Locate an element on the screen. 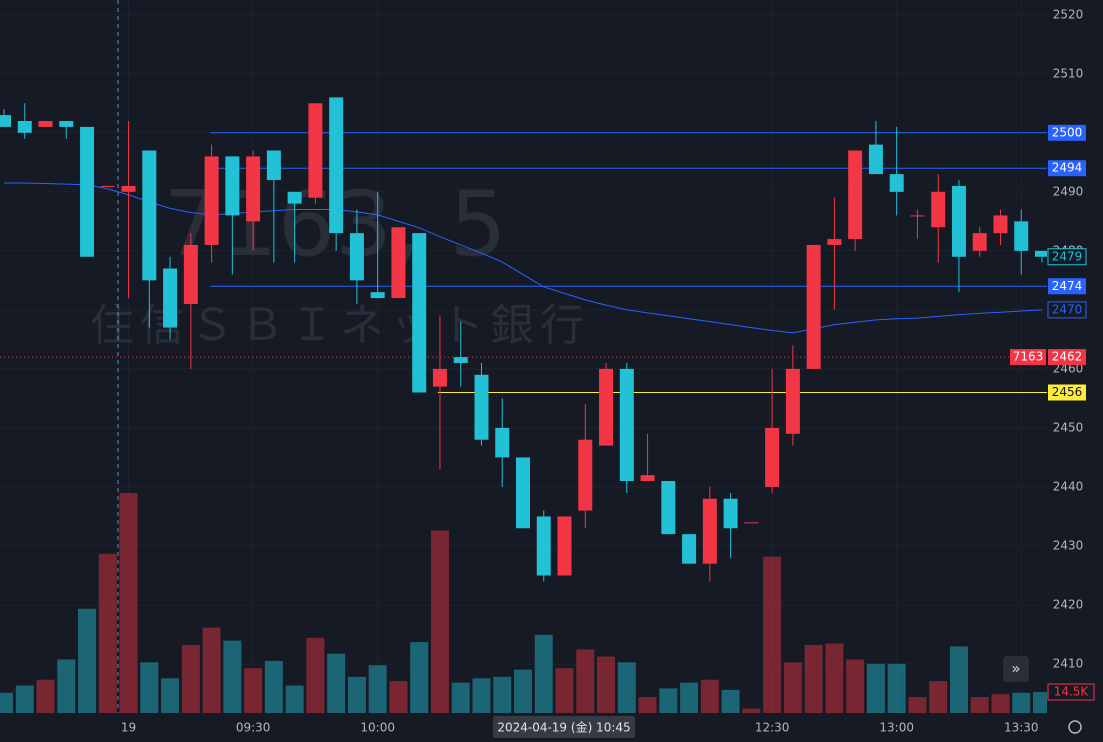 The image size is (1103, 742). average-label-bg is located at coordinates (1067, 310).